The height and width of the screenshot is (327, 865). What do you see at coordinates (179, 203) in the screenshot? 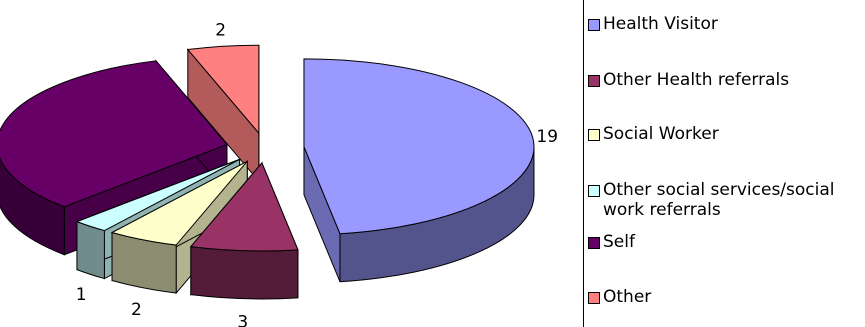
I see `pie-slice-top-social-worker` at bounding box center [179, 203].